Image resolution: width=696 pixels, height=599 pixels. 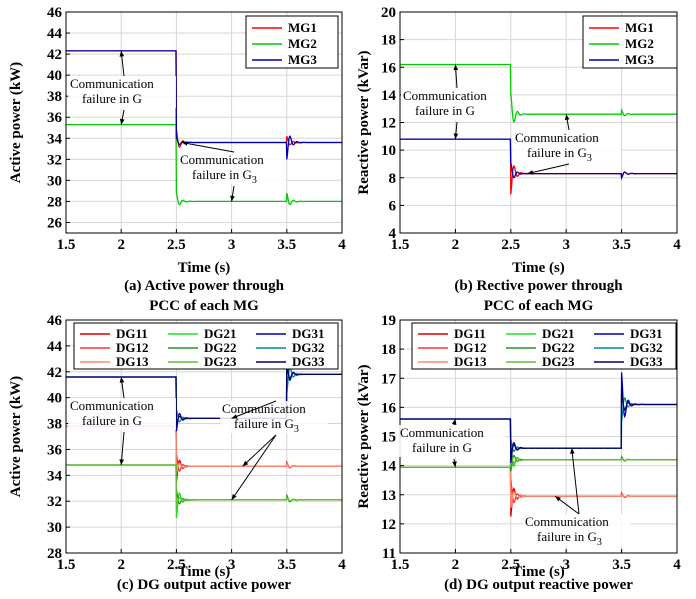 I want to click on series-line-DG33, so click(x=204, y=393).